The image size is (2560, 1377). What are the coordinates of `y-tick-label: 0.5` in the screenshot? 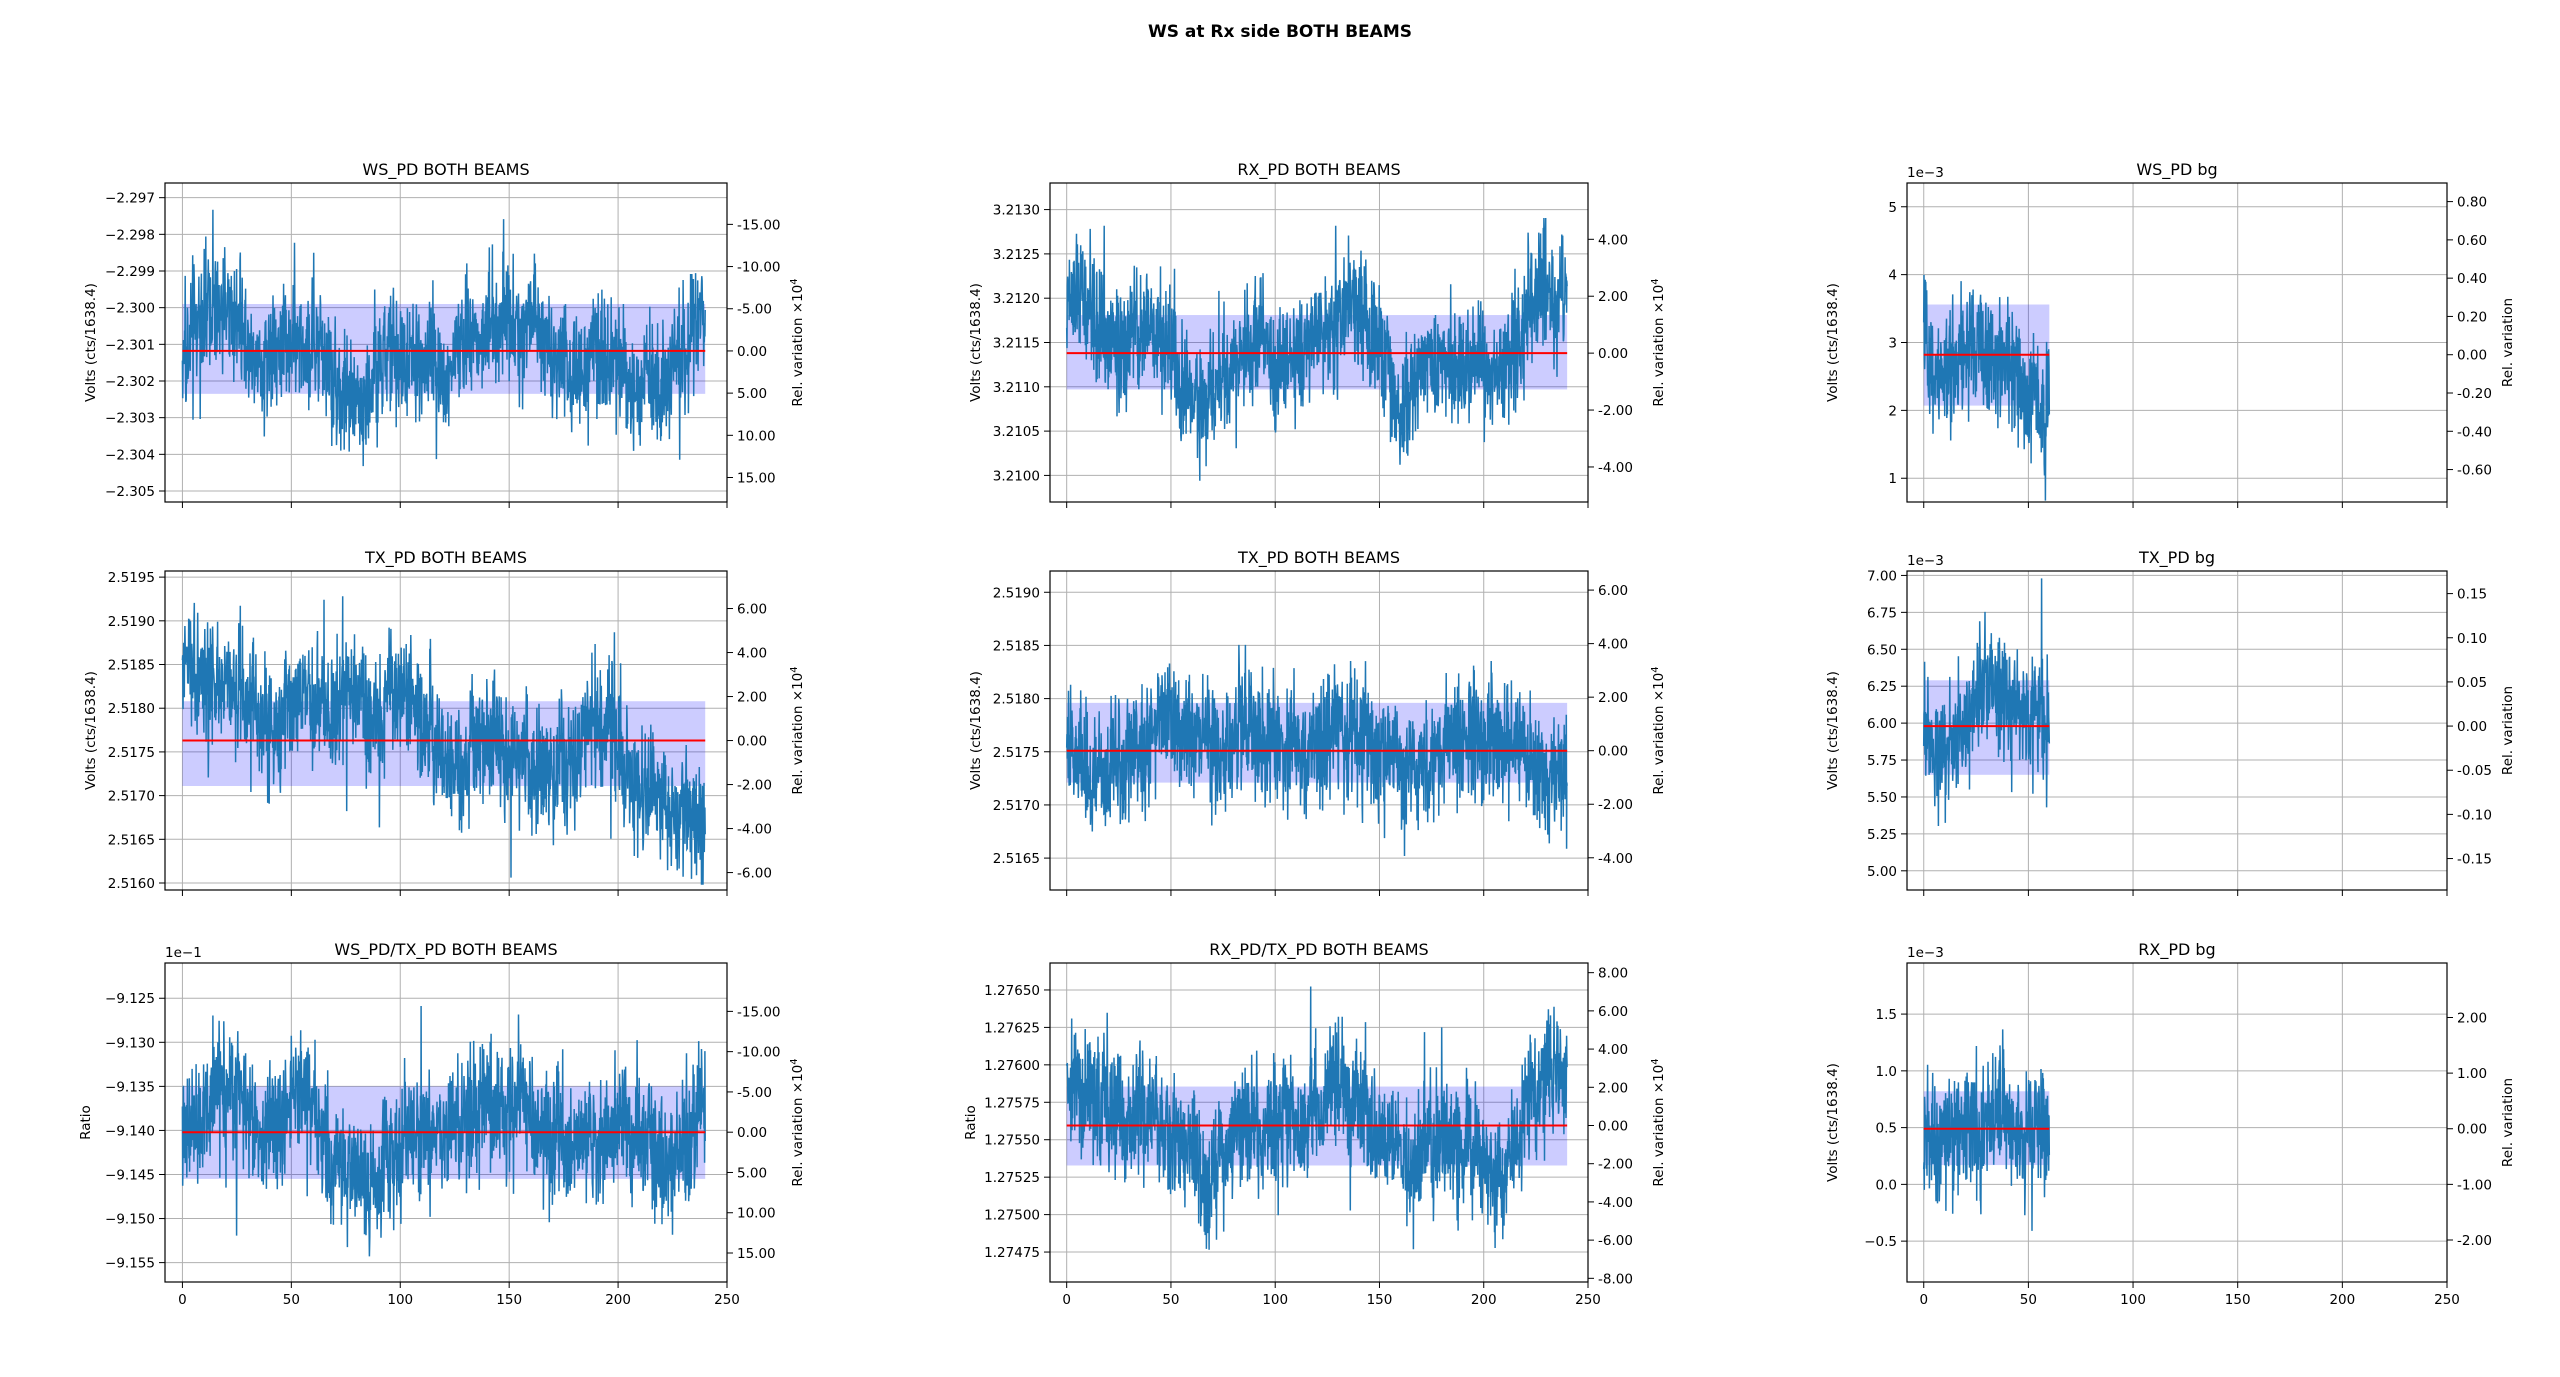 It's located at (1886, 1129).